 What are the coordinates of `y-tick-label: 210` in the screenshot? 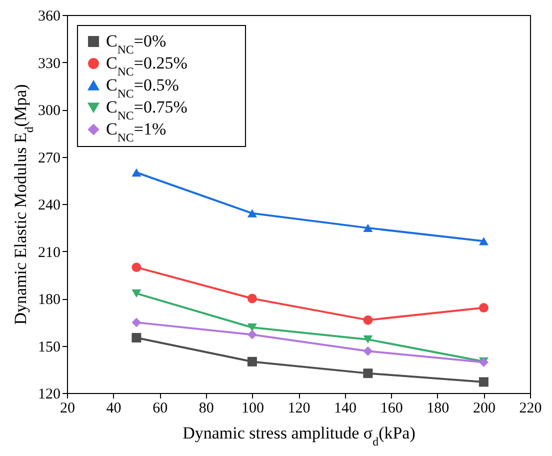 It's located at (49, 252).